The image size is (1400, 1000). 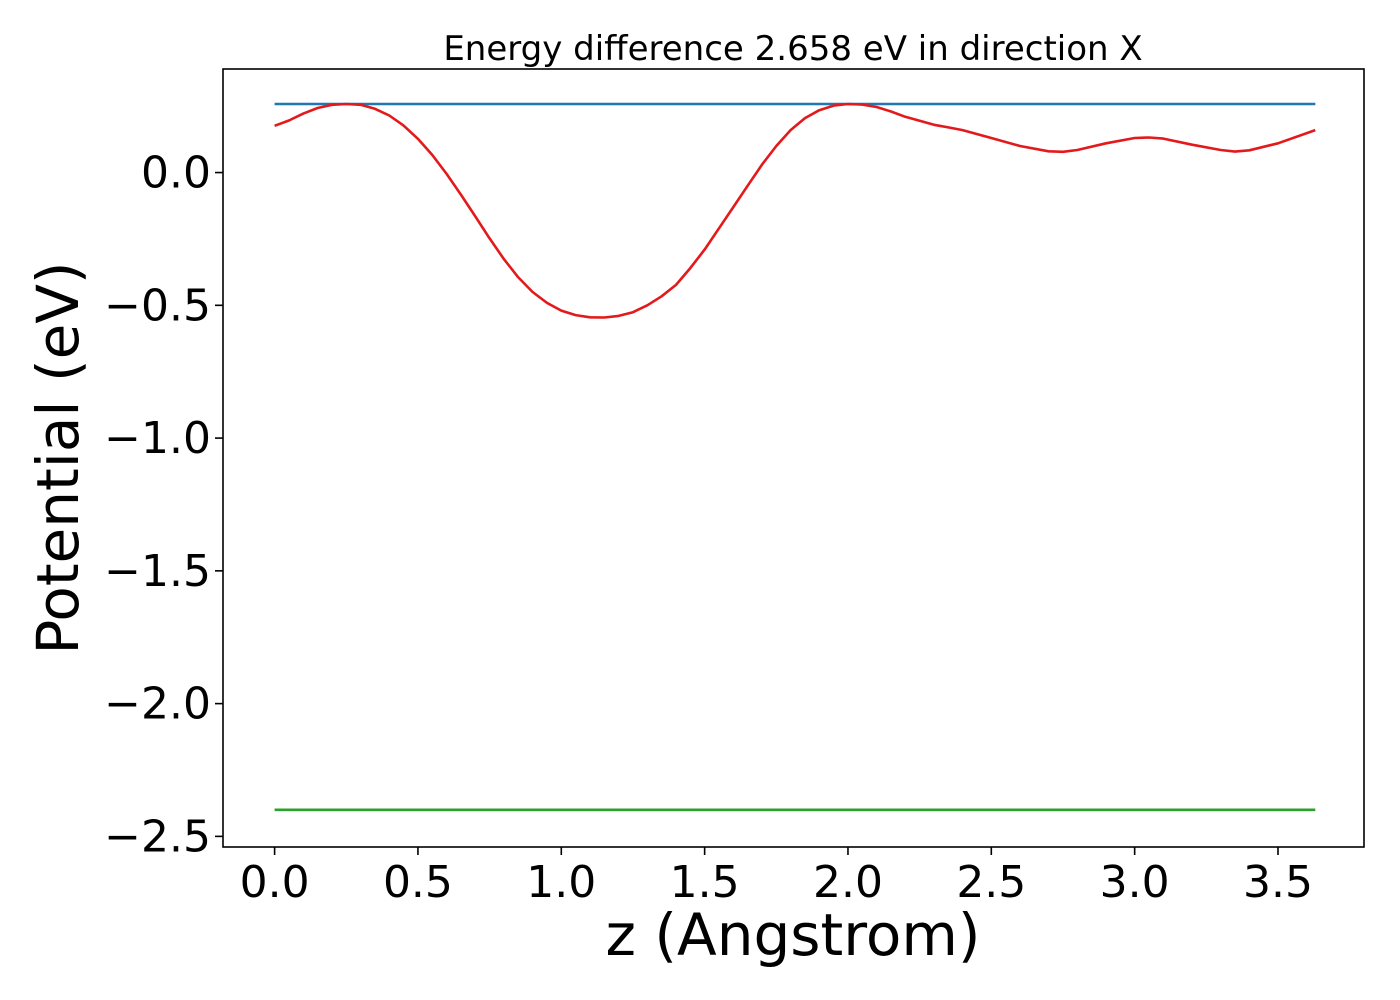 What do you see at coordinates (157, 836) in the screenshot?
I see `y-tick-label: −2.5` at bounding box center [157, 836].